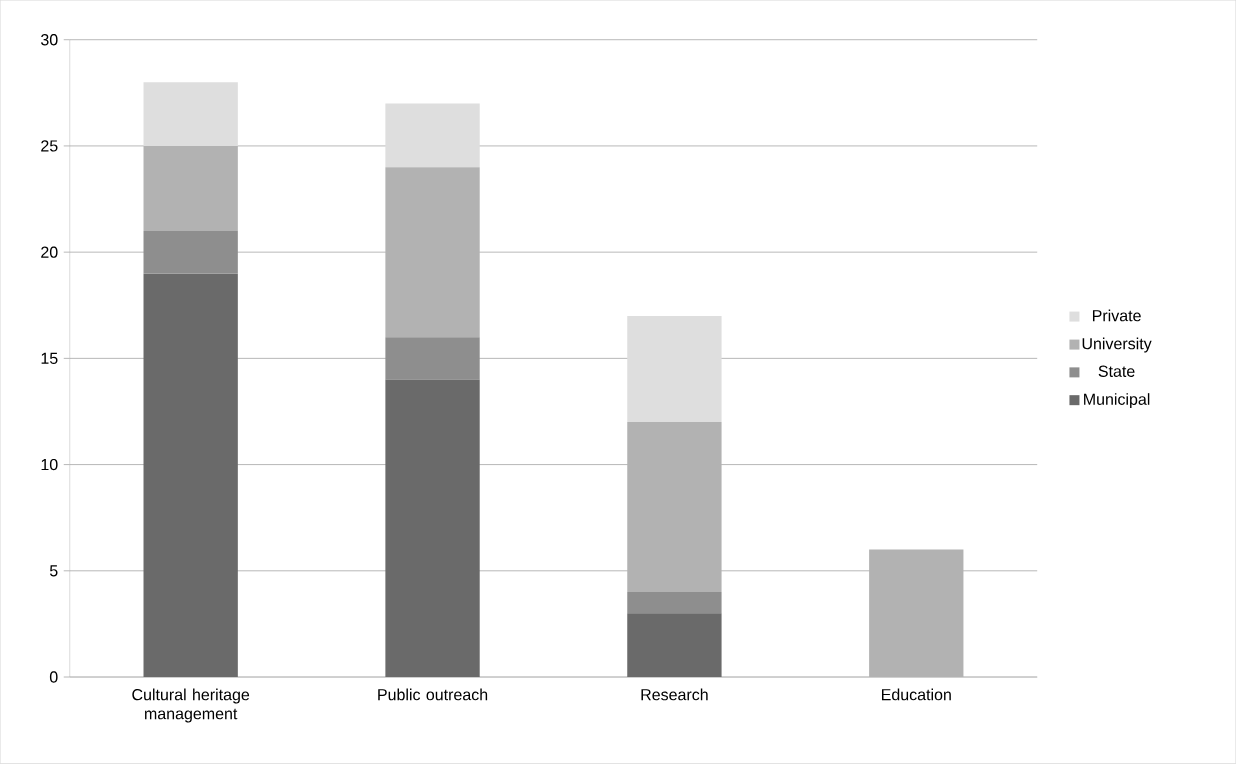 This screenshot has width=1236, height=764. I want to click on legend-label: Municipal, so click(1117, 401).